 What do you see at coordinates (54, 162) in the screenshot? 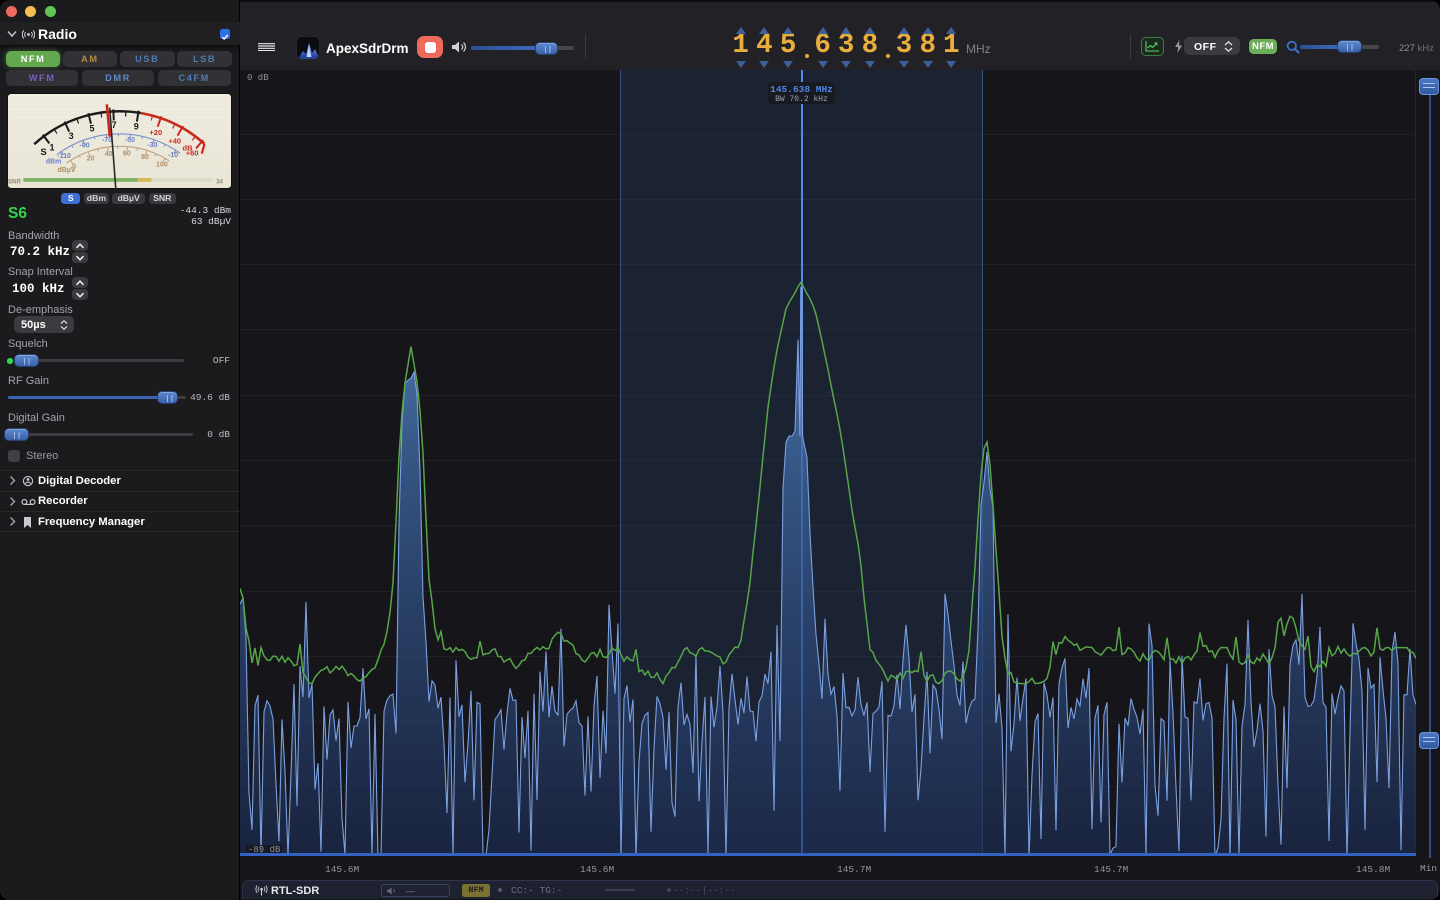
I see `svg-text: dBm` at bounding box center [54, 162].